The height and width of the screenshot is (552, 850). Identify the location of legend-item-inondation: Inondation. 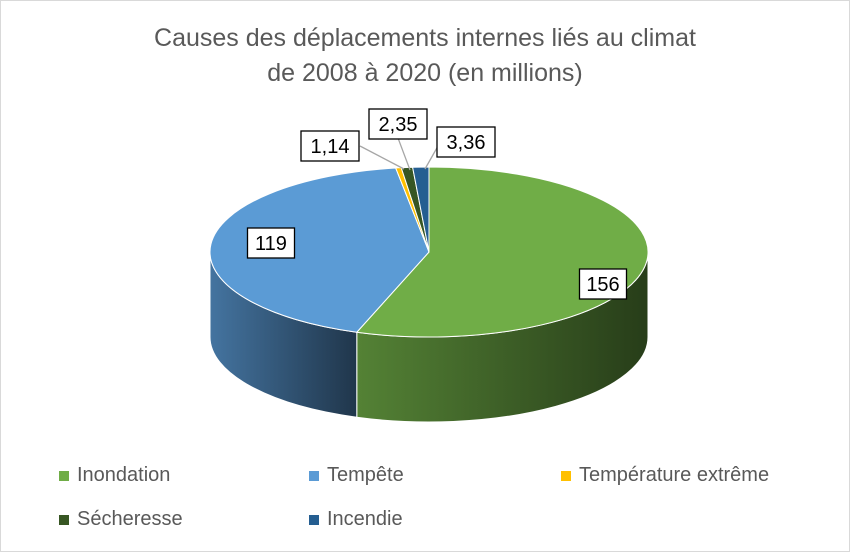
(114, 475).